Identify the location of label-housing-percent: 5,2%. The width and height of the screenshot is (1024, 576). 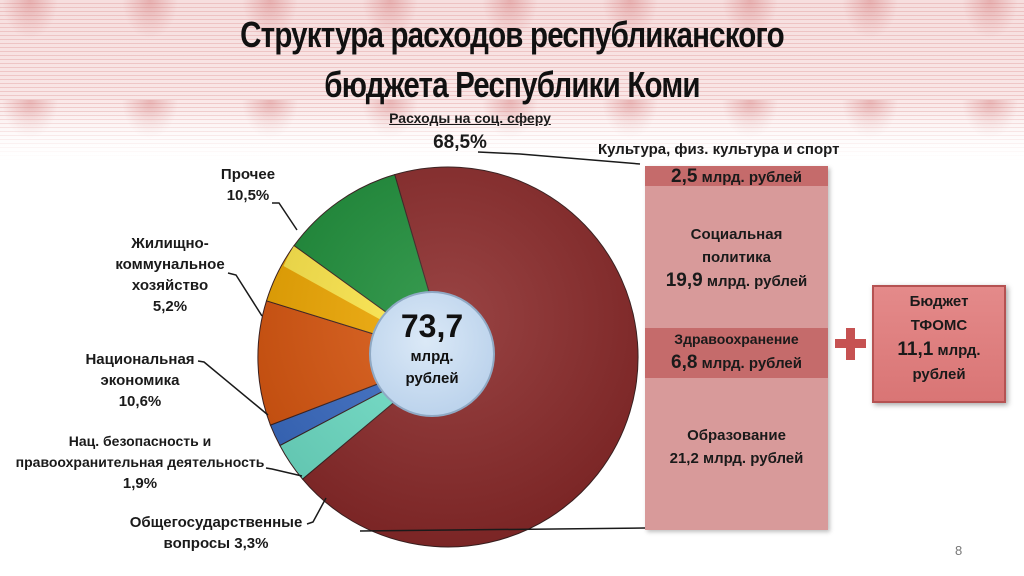
(170, 306).